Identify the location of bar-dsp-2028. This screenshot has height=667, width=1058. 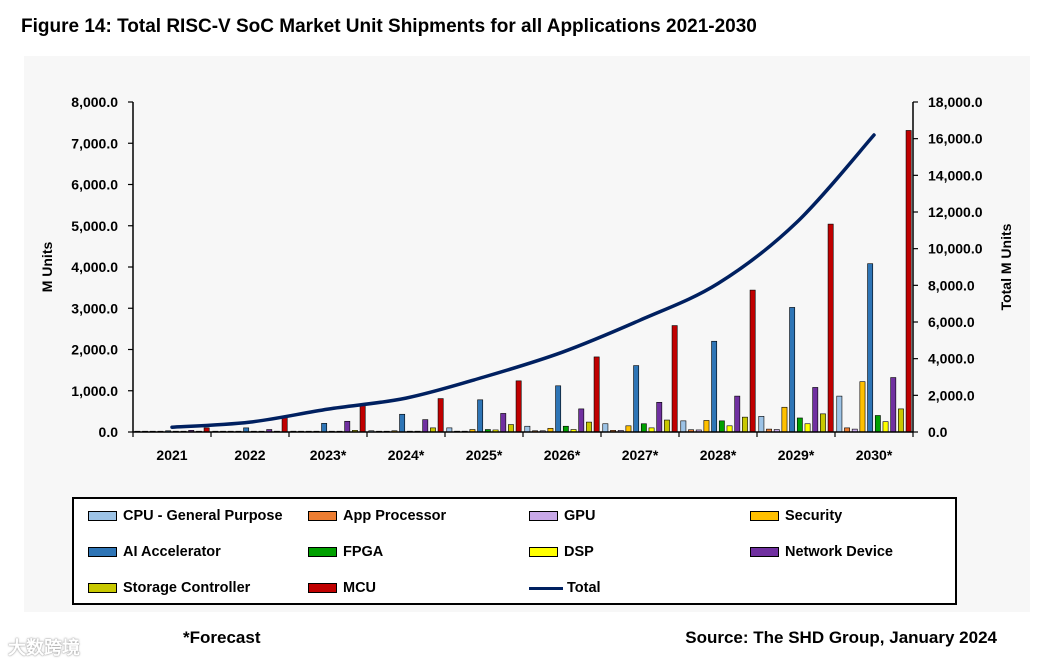
(729, 429).